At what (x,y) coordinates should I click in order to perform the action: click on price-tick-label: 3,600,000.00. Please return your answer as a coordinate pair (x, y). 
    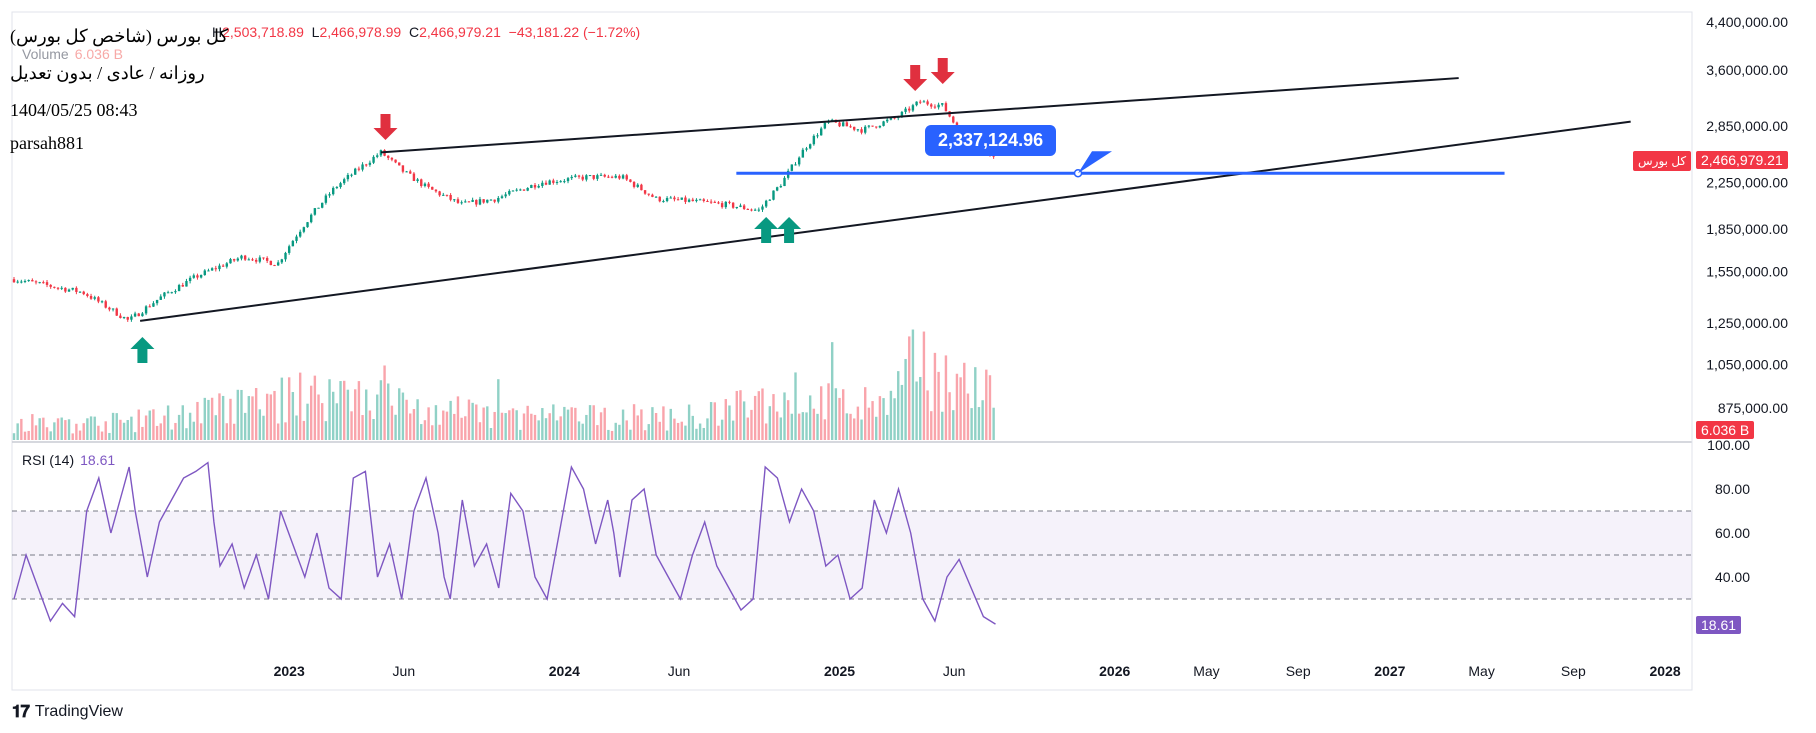
    Looking at the image, I should click on (1747, 70).